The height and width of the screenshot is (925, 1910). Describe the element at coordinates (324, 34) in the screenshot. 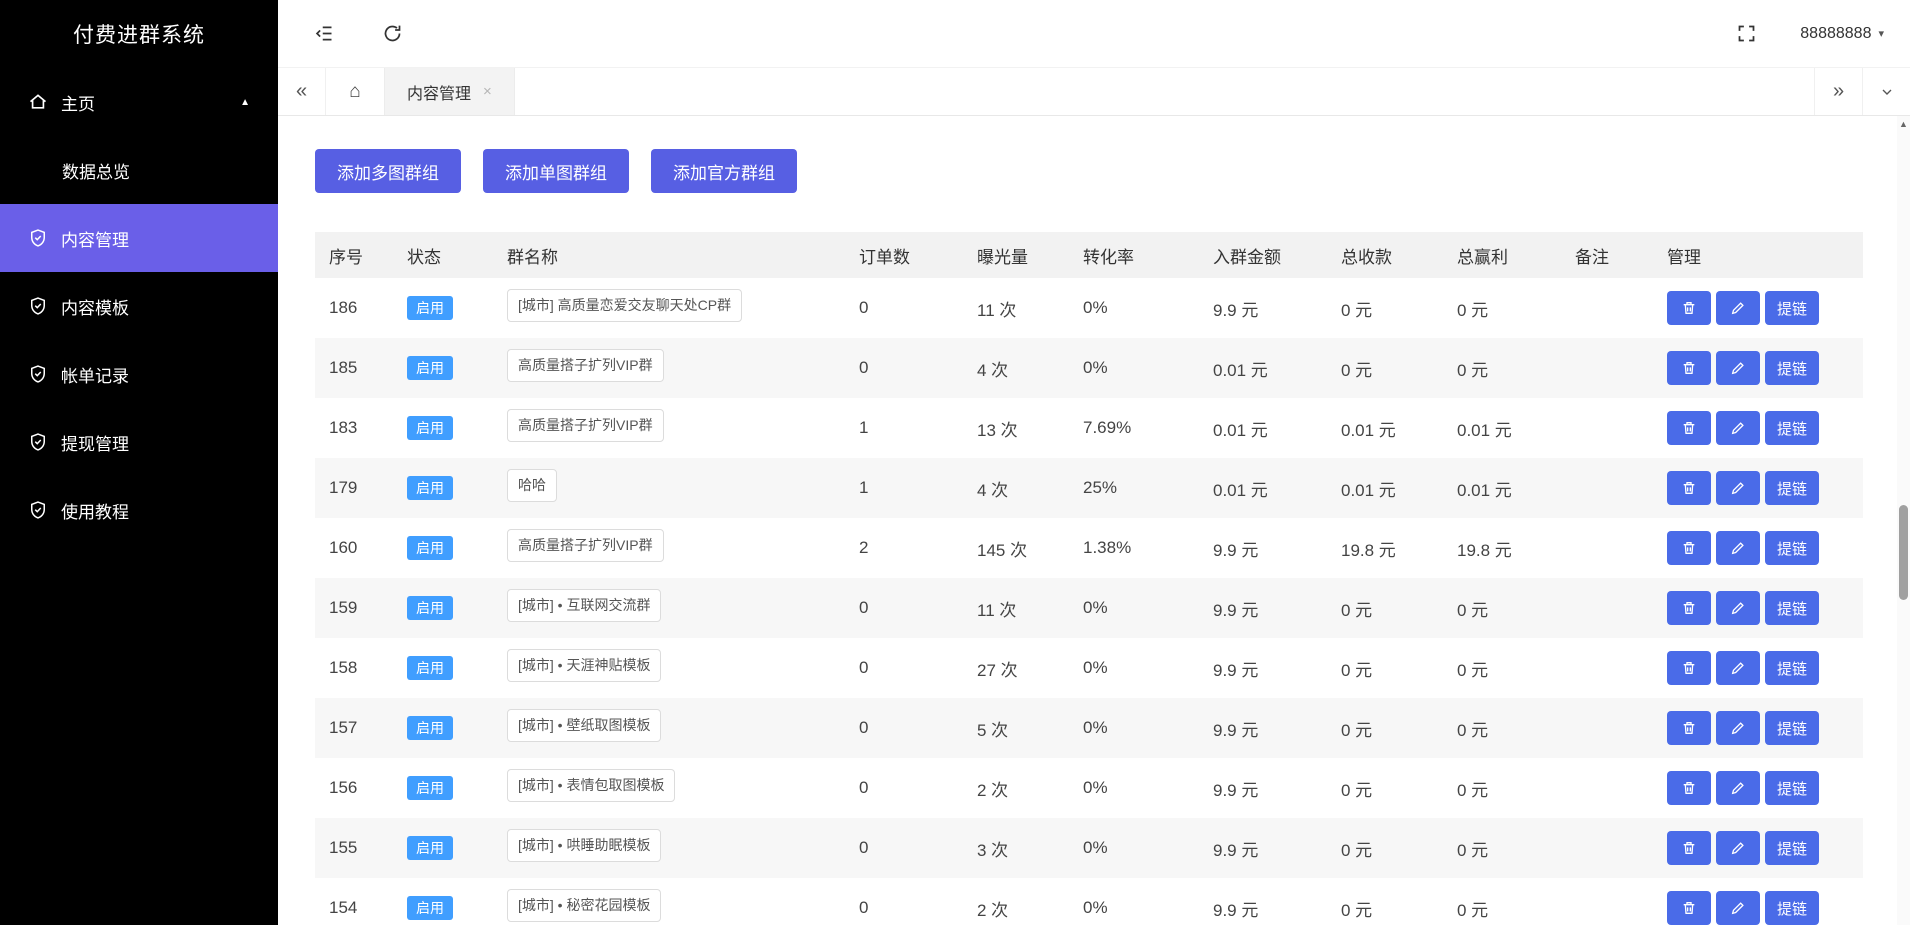

I see `sidebar-toggle-button` at that location.